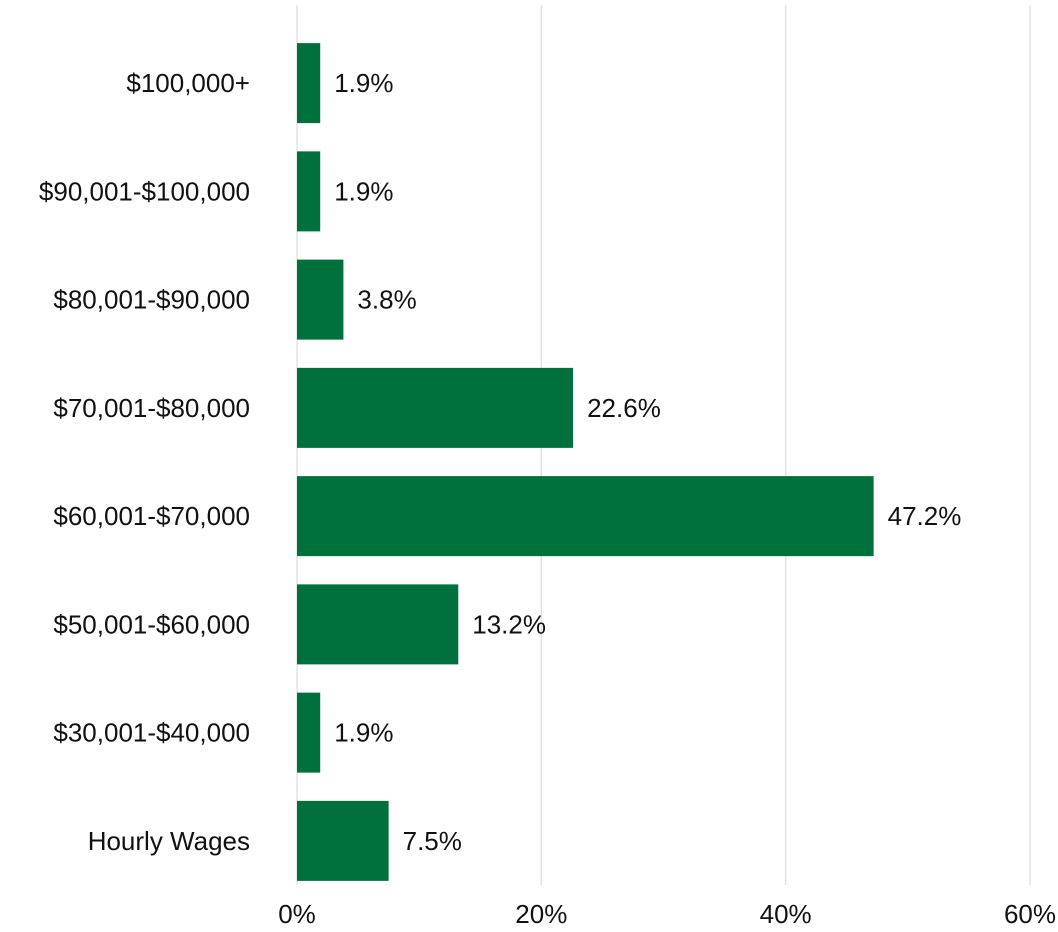 Image resolution: width=1058 pixels, height=932 pixels. What do you see at coordinates (188, 83) in the screenshot?
I see `y-tick-label: $100,000+` at bounding box center [188, 83].